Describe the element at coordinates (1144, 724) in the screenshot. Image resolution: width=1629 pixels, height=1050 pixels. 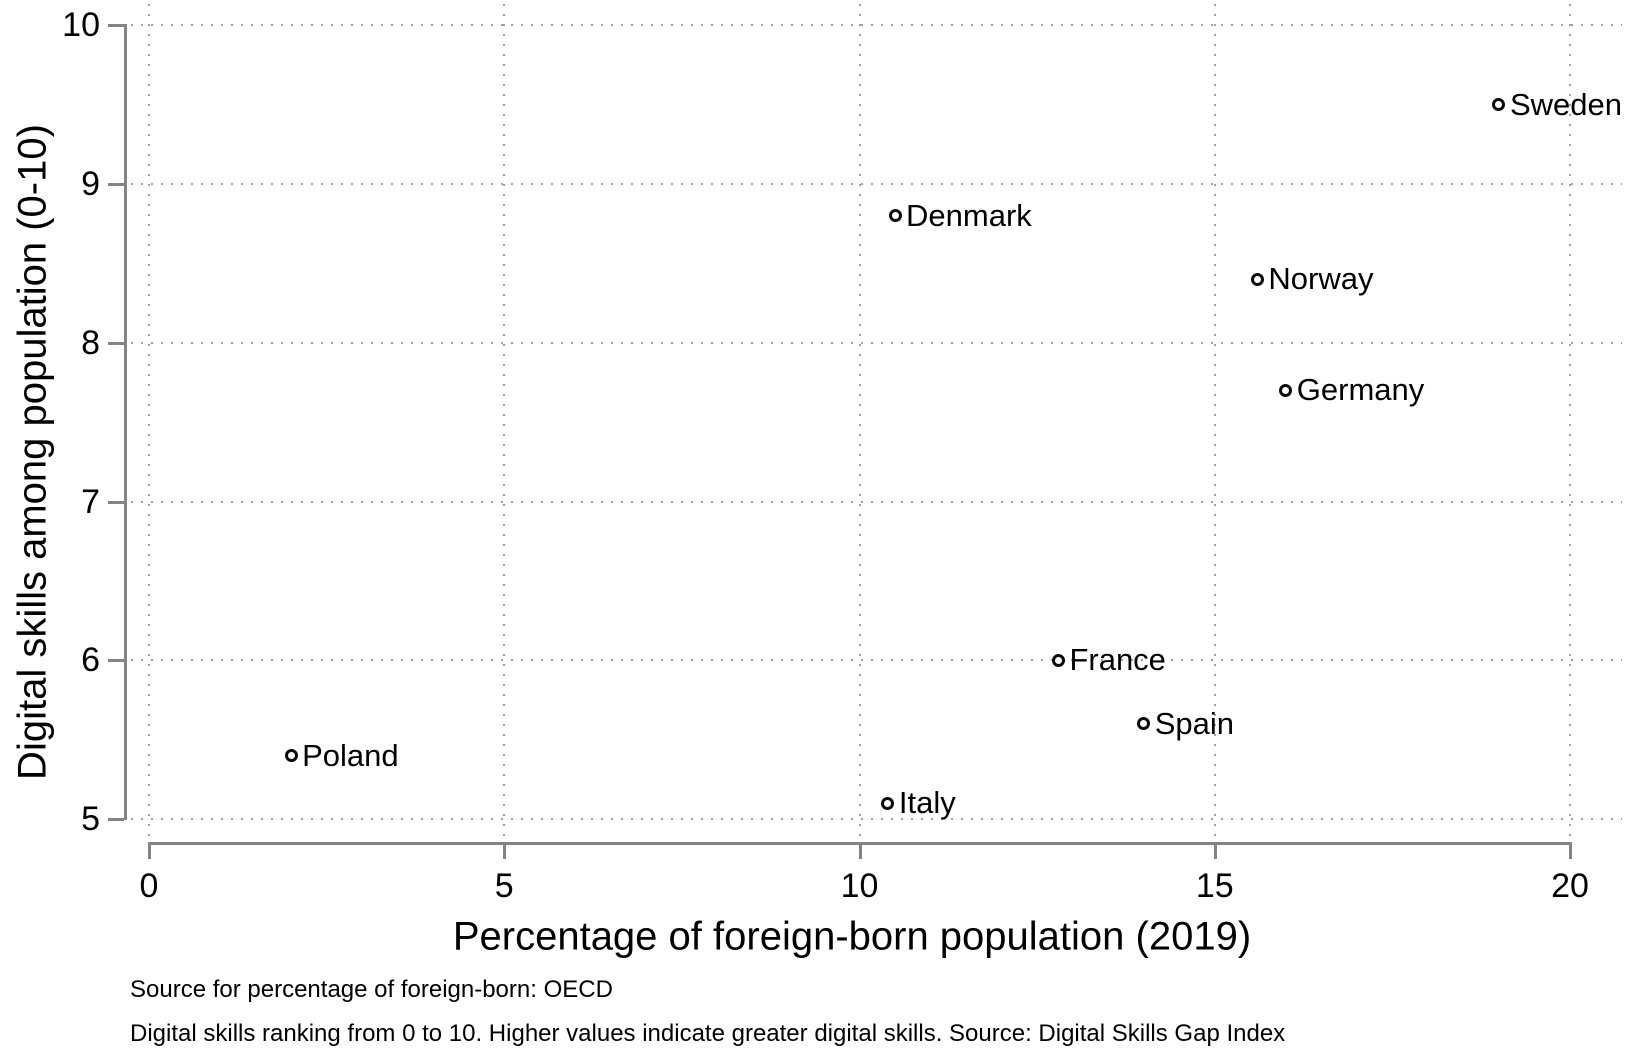
I see `data-point-marker-spain` at that location.